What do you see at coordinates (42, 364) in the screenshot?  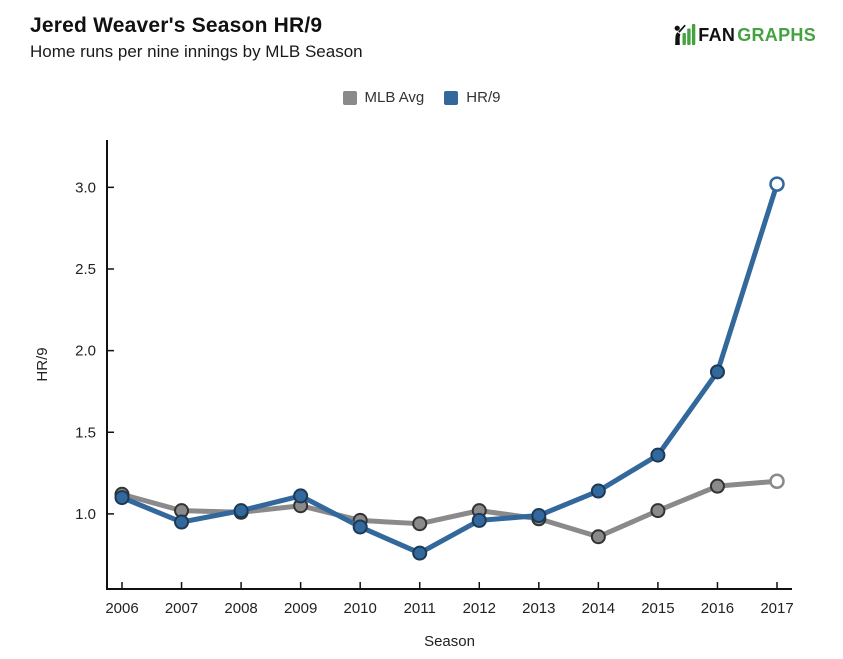 I see `y-axis-title: HR/9` at bounding box center [42, 364].